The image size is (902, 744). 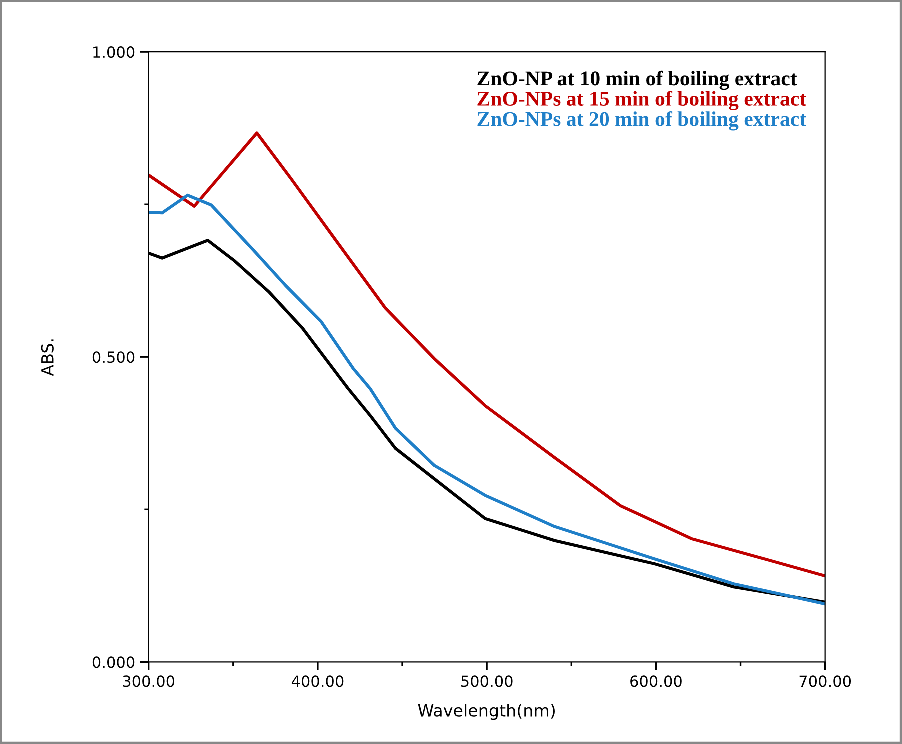 I want to click on x-tick-label: 600.00, so click(x=656, y=682).